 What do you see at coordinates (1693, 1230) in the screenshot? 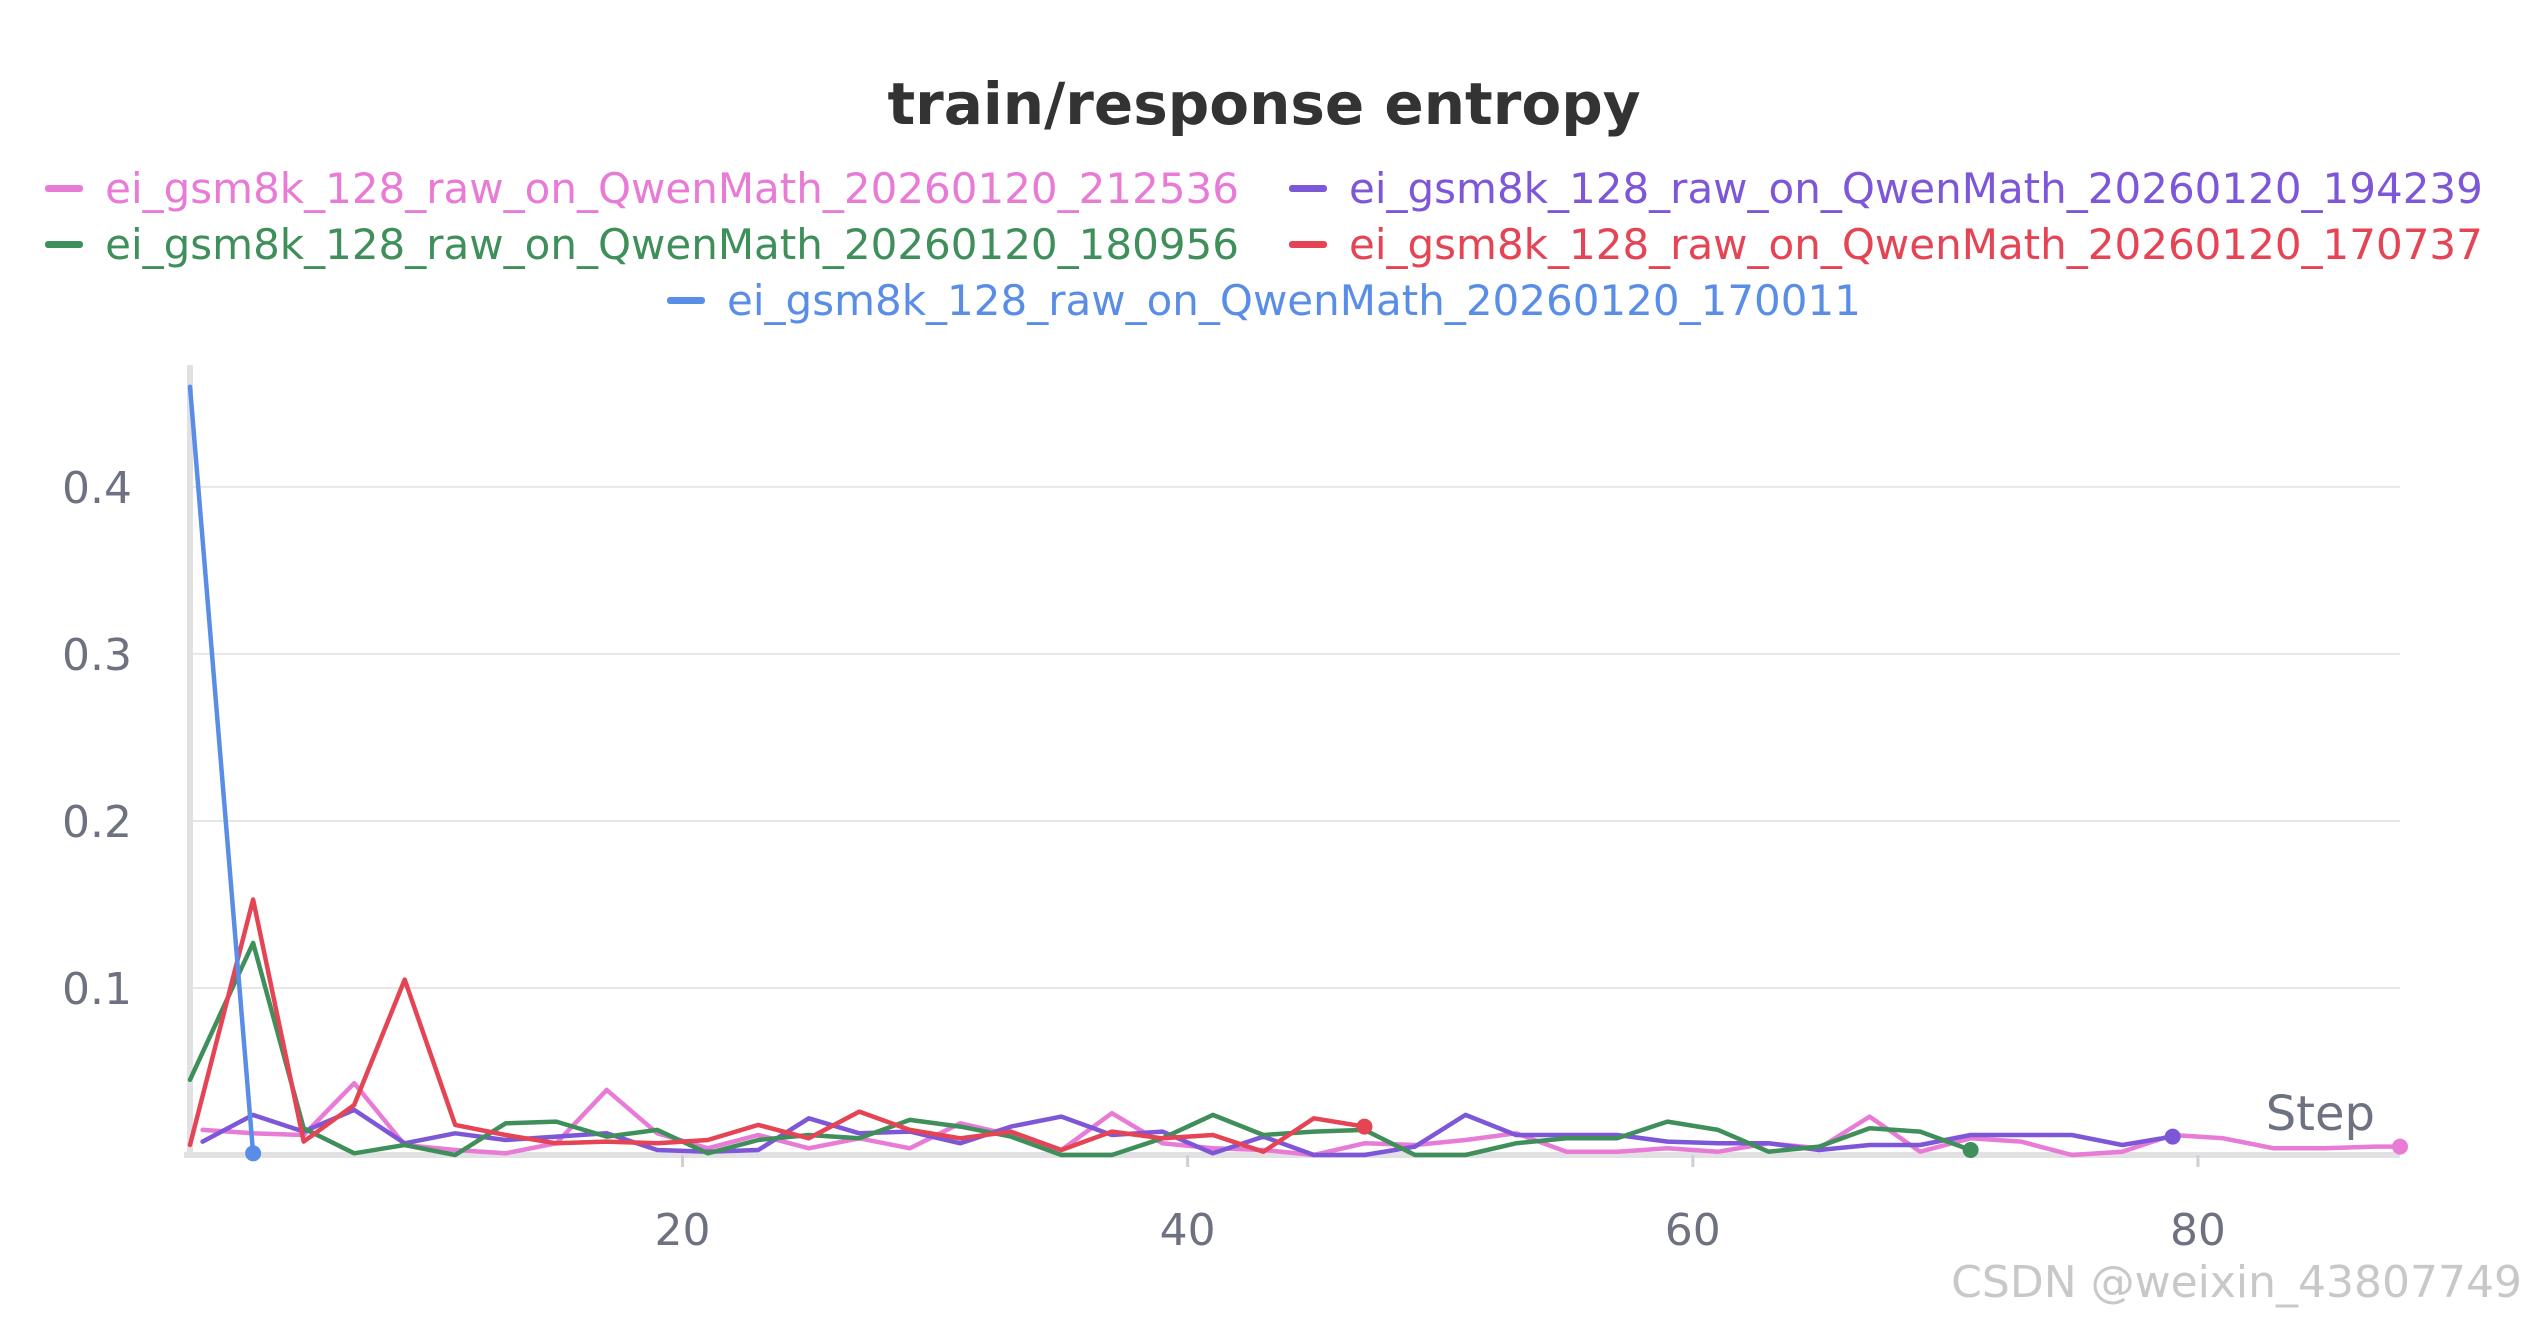
I see `x-tick-label: 60` at bounding box center [1693, 1230].